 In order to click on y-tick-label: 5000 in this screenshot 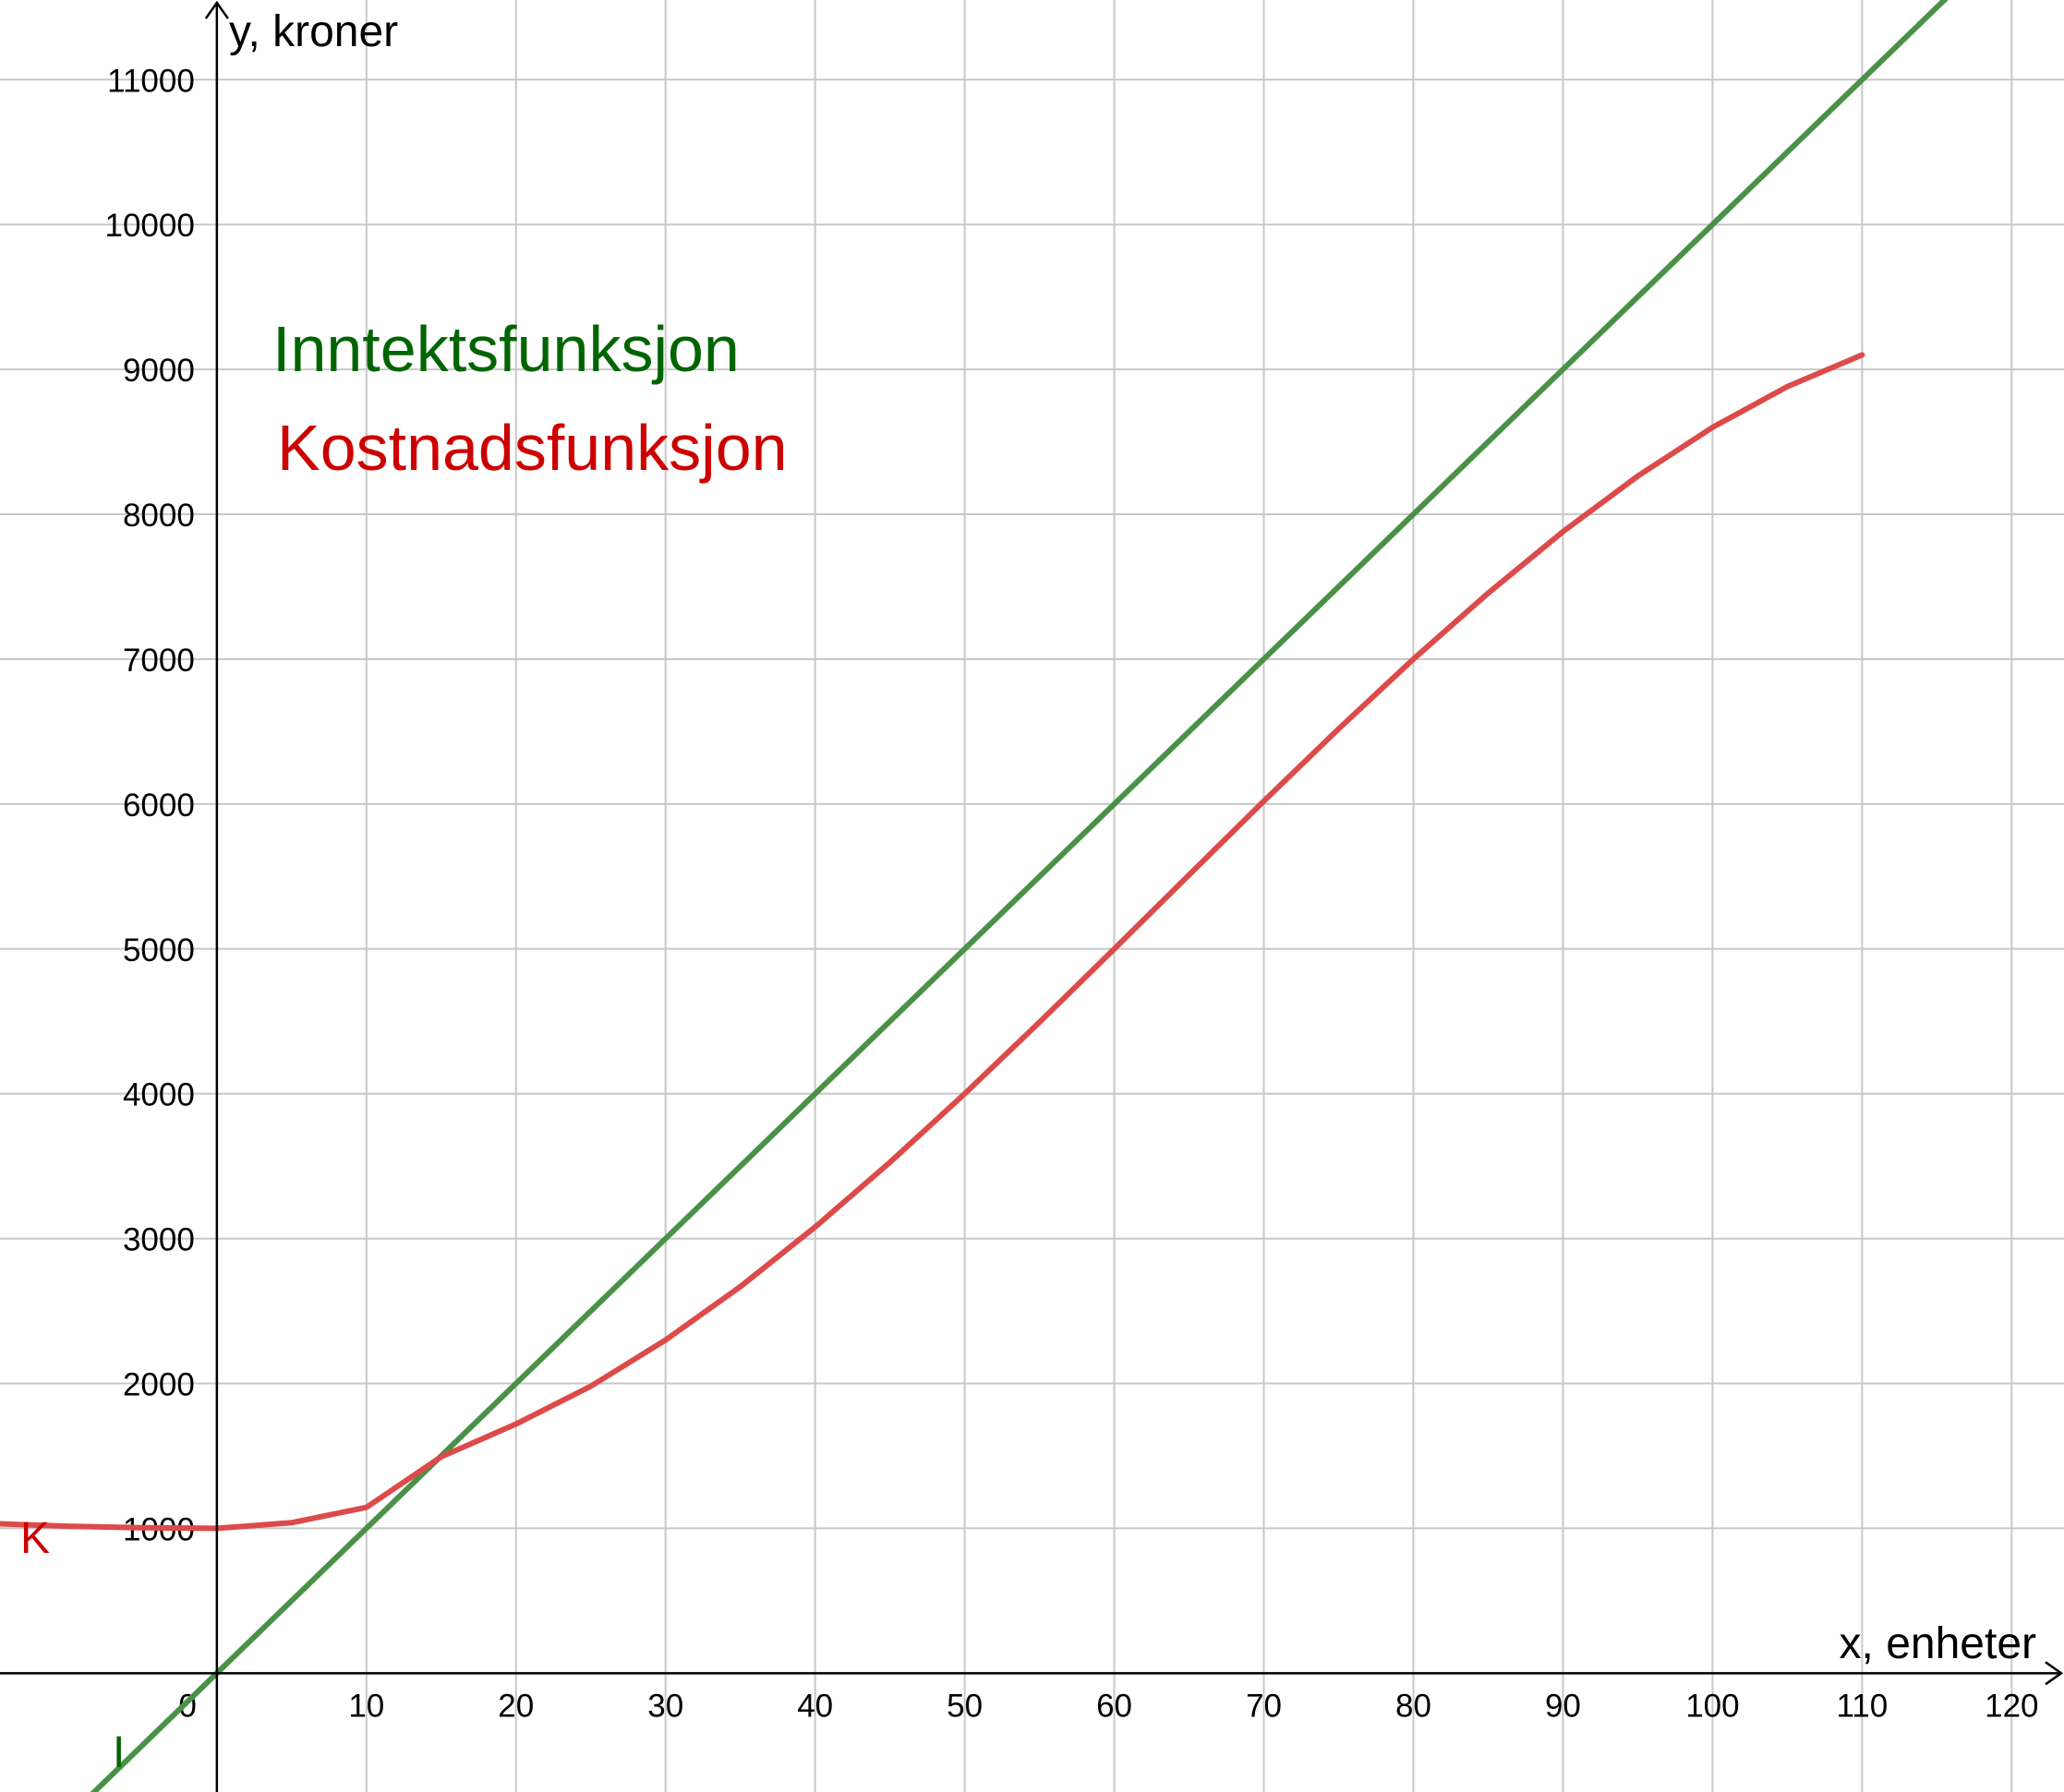, I will do `click(159, 950)`.